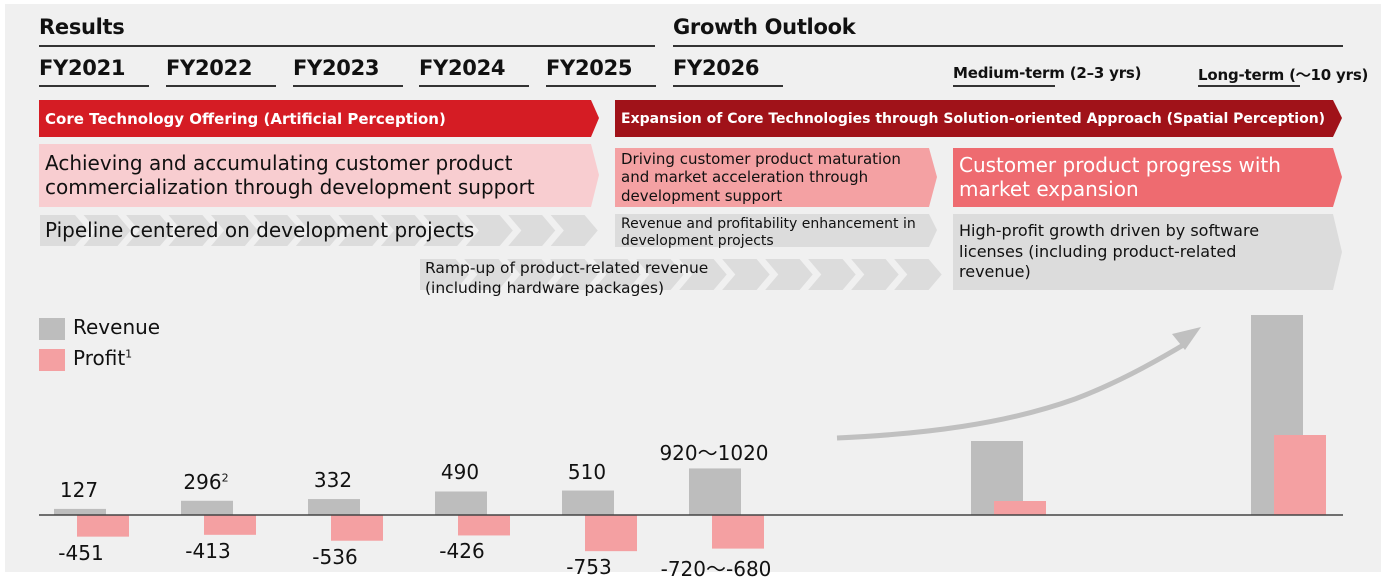 The image size is (1384, 582). I want to click on profit-value-label: -451, so click(81, 552).